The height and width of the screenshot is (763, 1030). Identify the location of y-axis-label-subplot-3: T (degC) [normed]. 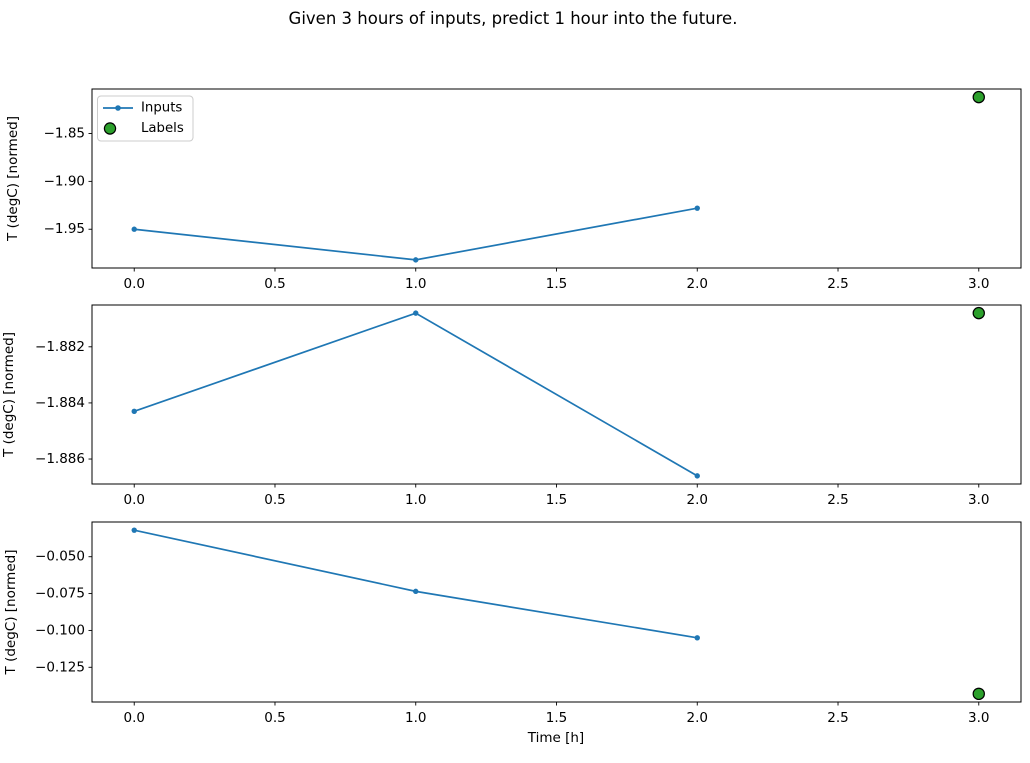
(11, 613).